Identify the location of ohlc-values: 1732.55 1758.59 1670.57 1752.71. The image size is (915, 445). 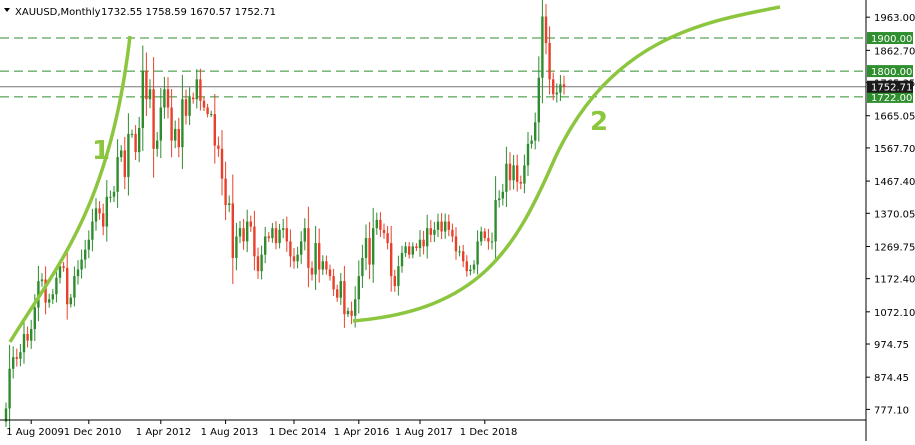
(188, 12).